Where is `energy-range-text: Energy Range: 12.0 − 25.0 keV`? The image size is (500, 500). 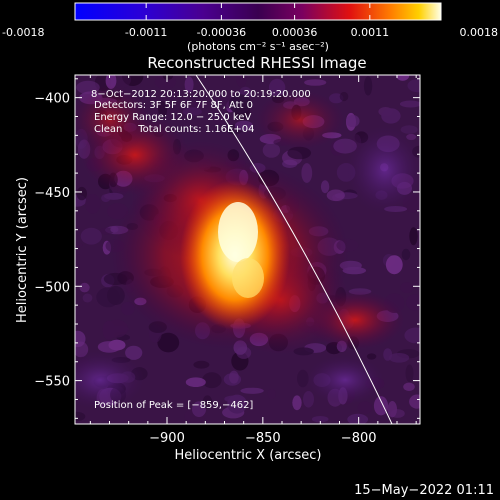 energy-range-text: Energy Range: 12.0 − 25.0 keV is located at coordinates (172, 117).